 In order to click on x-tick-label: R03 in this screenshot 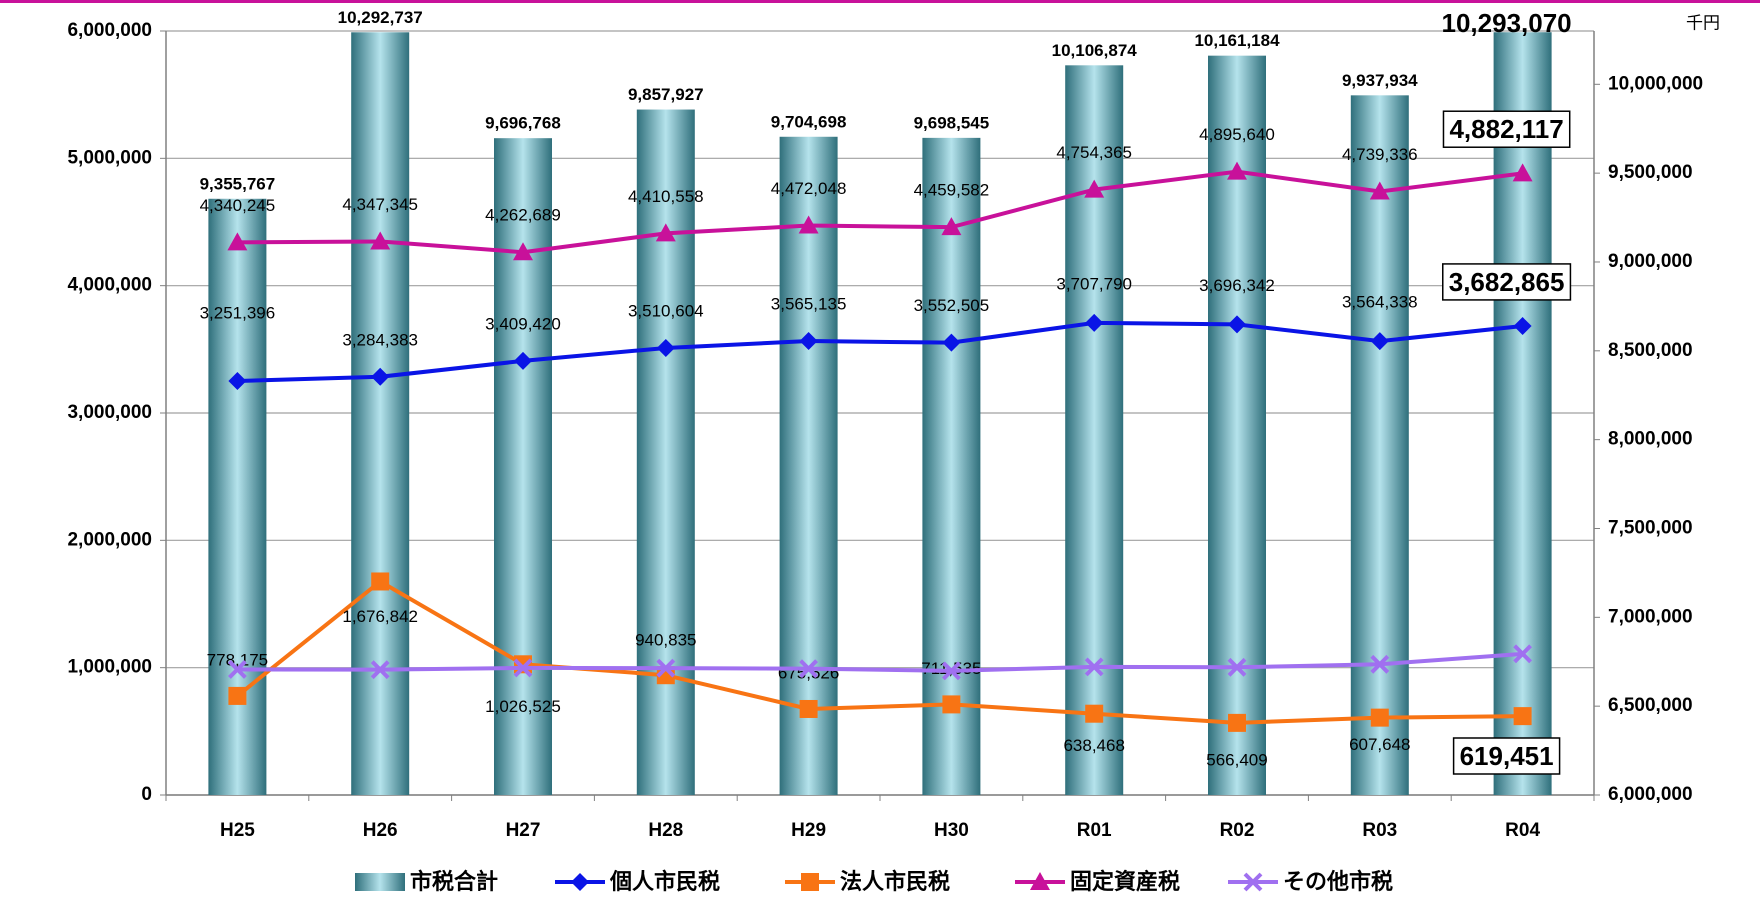, I will do `click(1379, 830)`.